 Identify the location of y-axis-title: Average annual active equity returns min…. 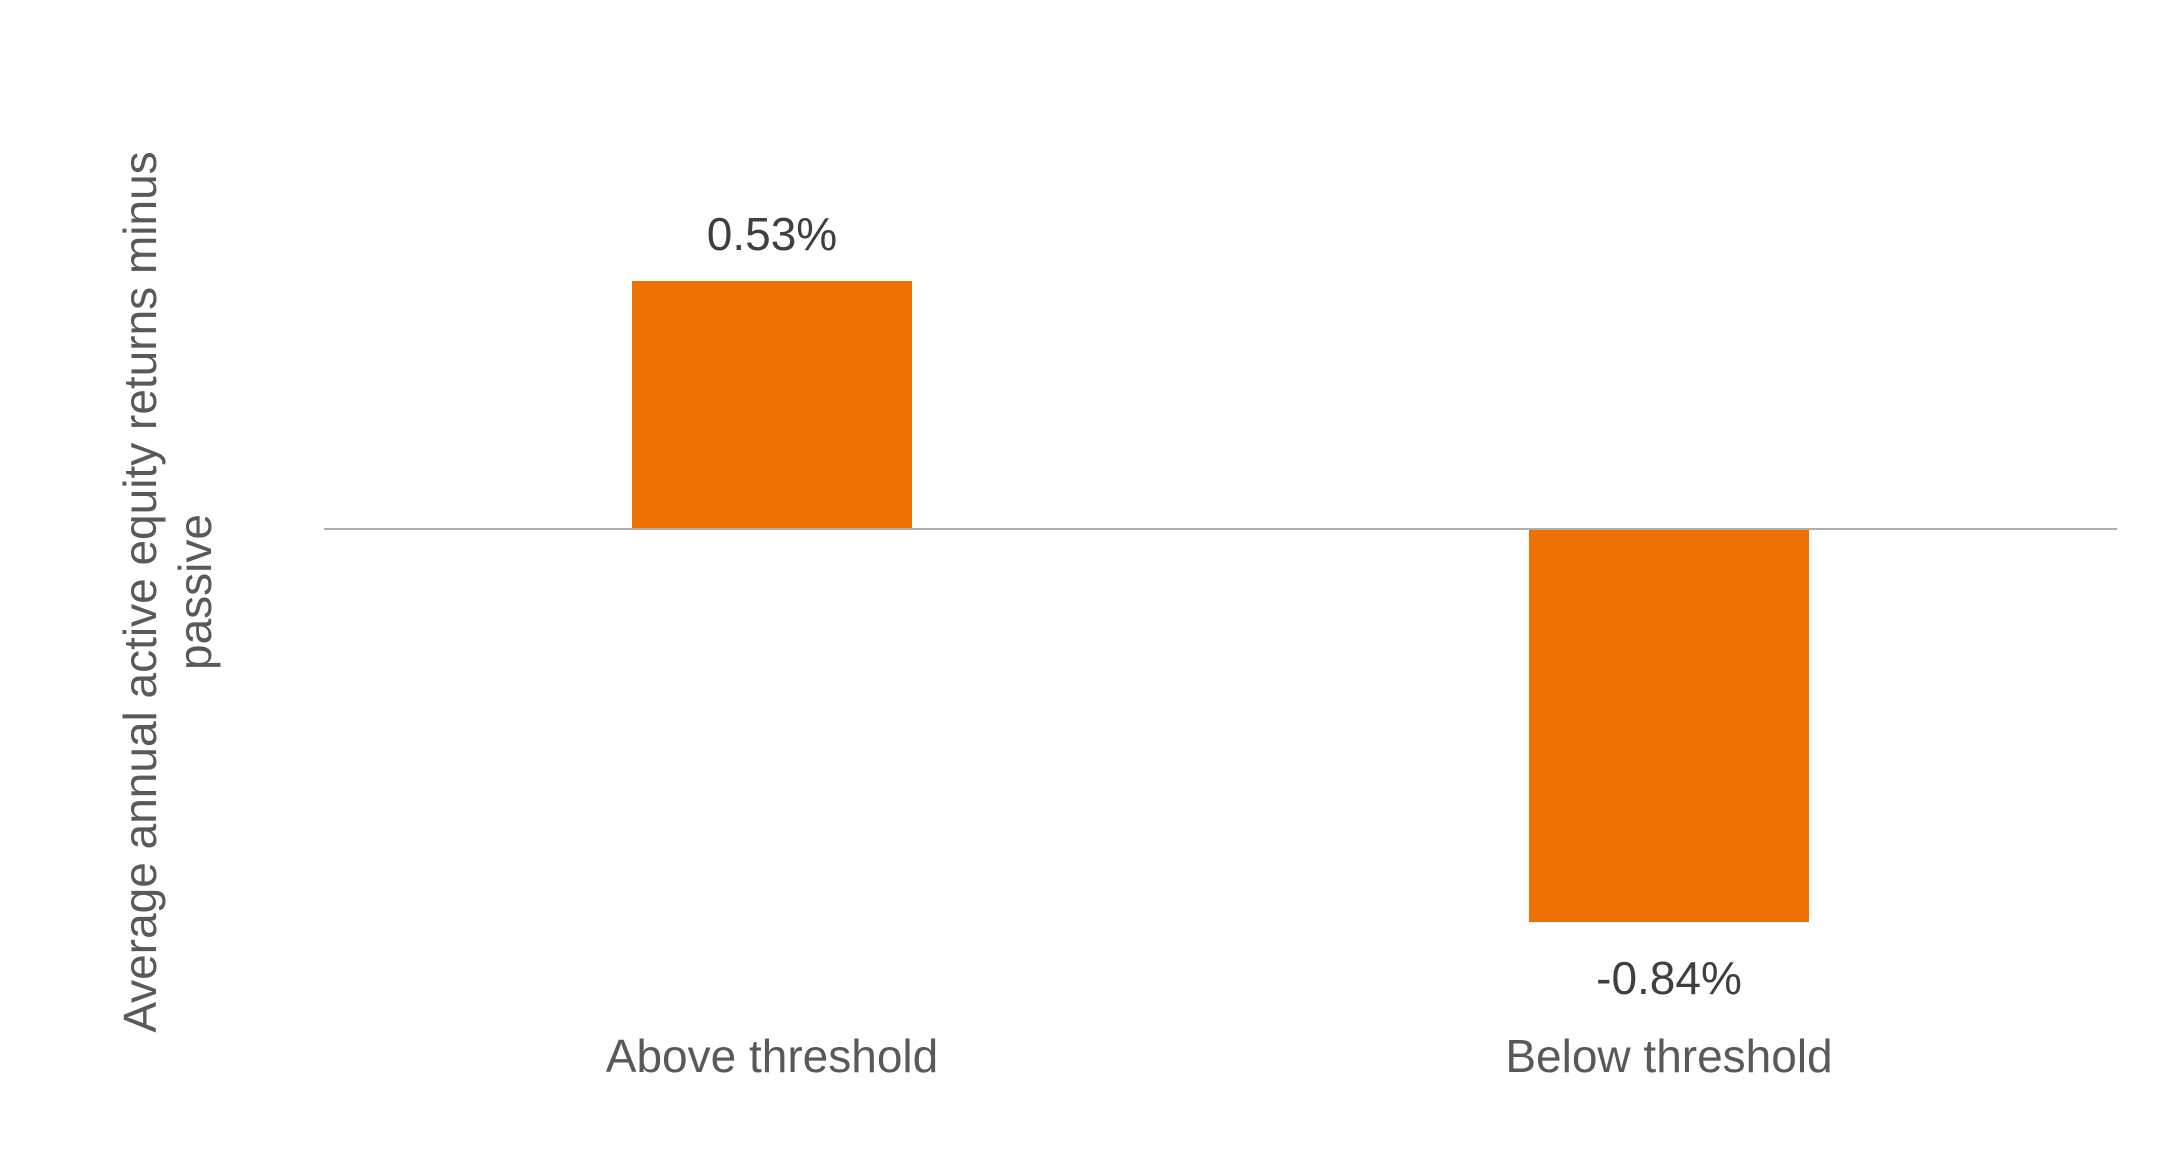
(167, 592).